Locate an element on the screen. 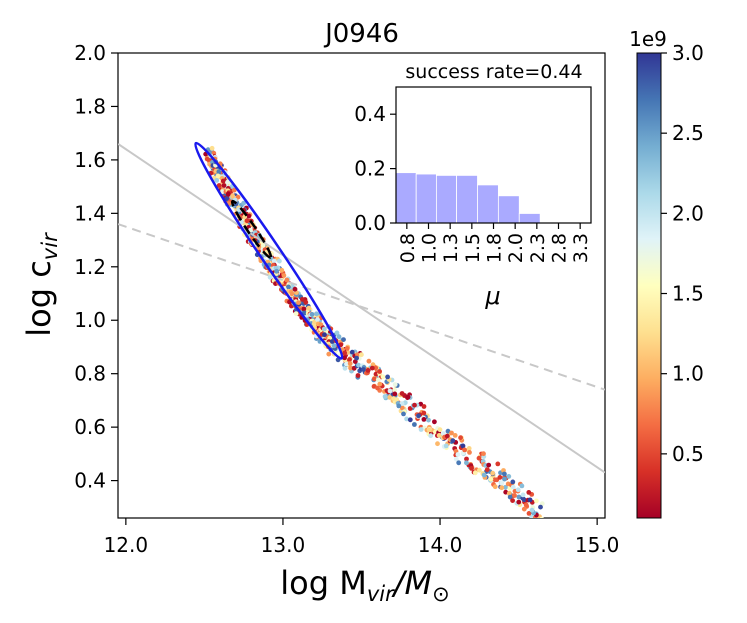 The width and height of the screenshot is (747, 623). inset-y-tick-label: 0.2 is located at coordinates (370, 169).